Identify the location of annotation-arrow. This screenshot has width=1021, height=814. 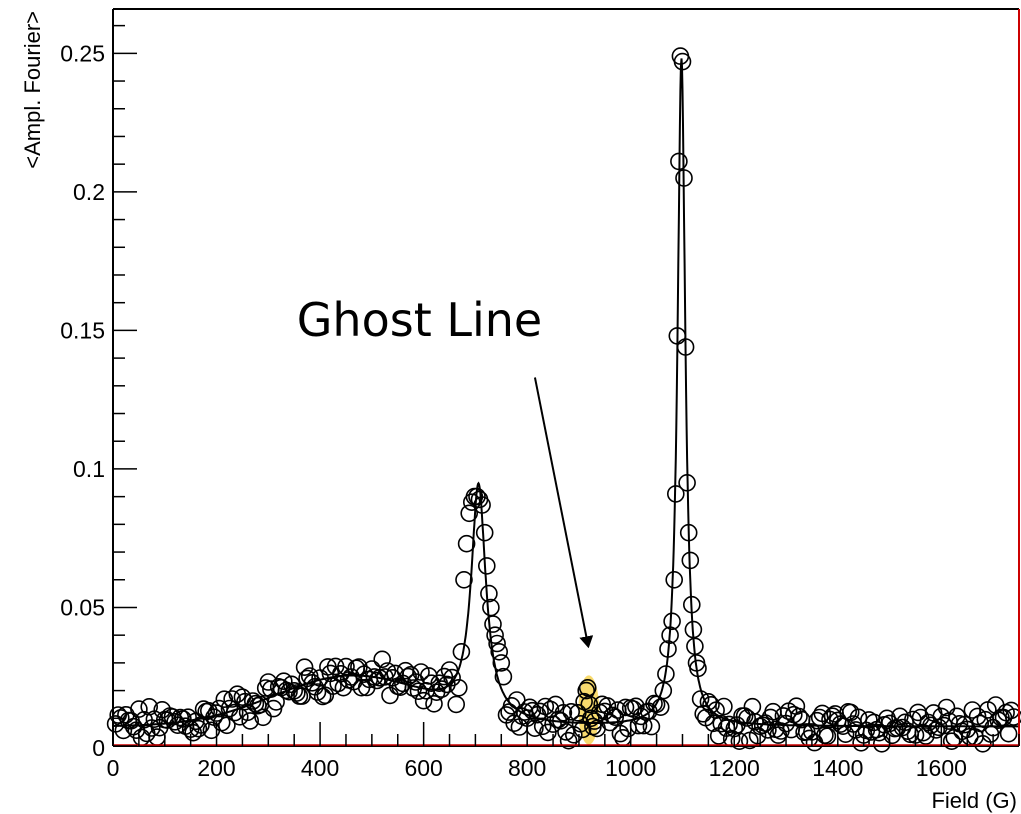
(563, 513).